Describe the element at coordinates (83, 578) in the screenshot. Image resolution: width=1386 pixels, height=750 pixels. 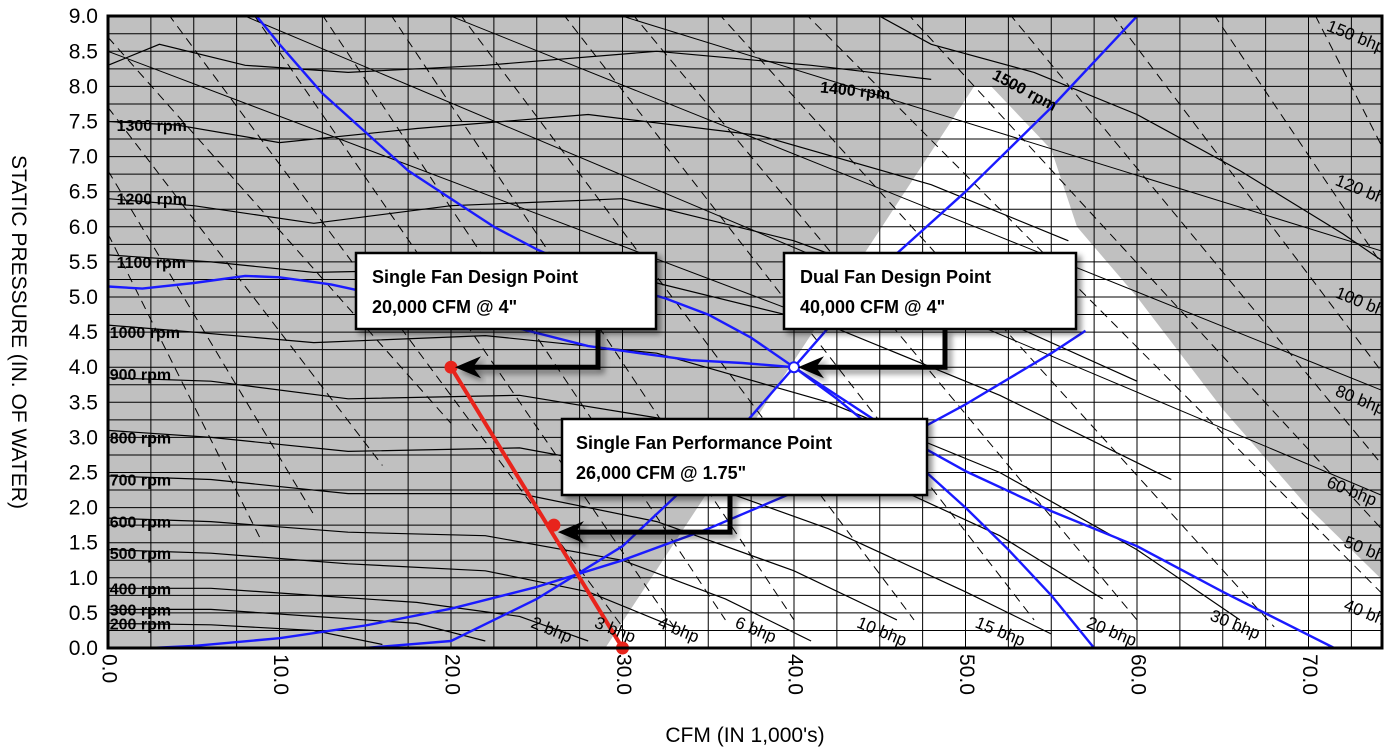
I see `y-tick-label: 1.0` at that location.